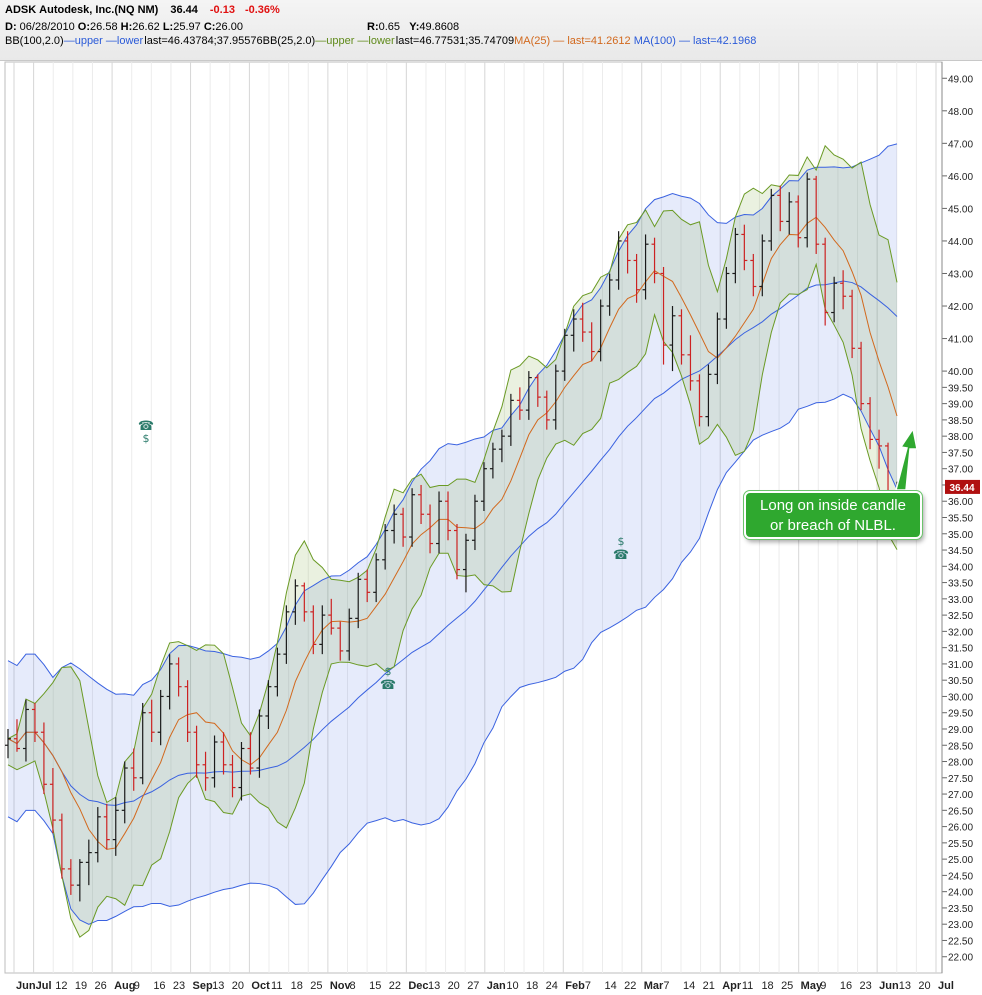 This screenshot has height=995, width=982. What do you see at coordinates (960, 340) in the screenshot?
I see `y-tick-label: 41.00` at bounding box center [960, 340].